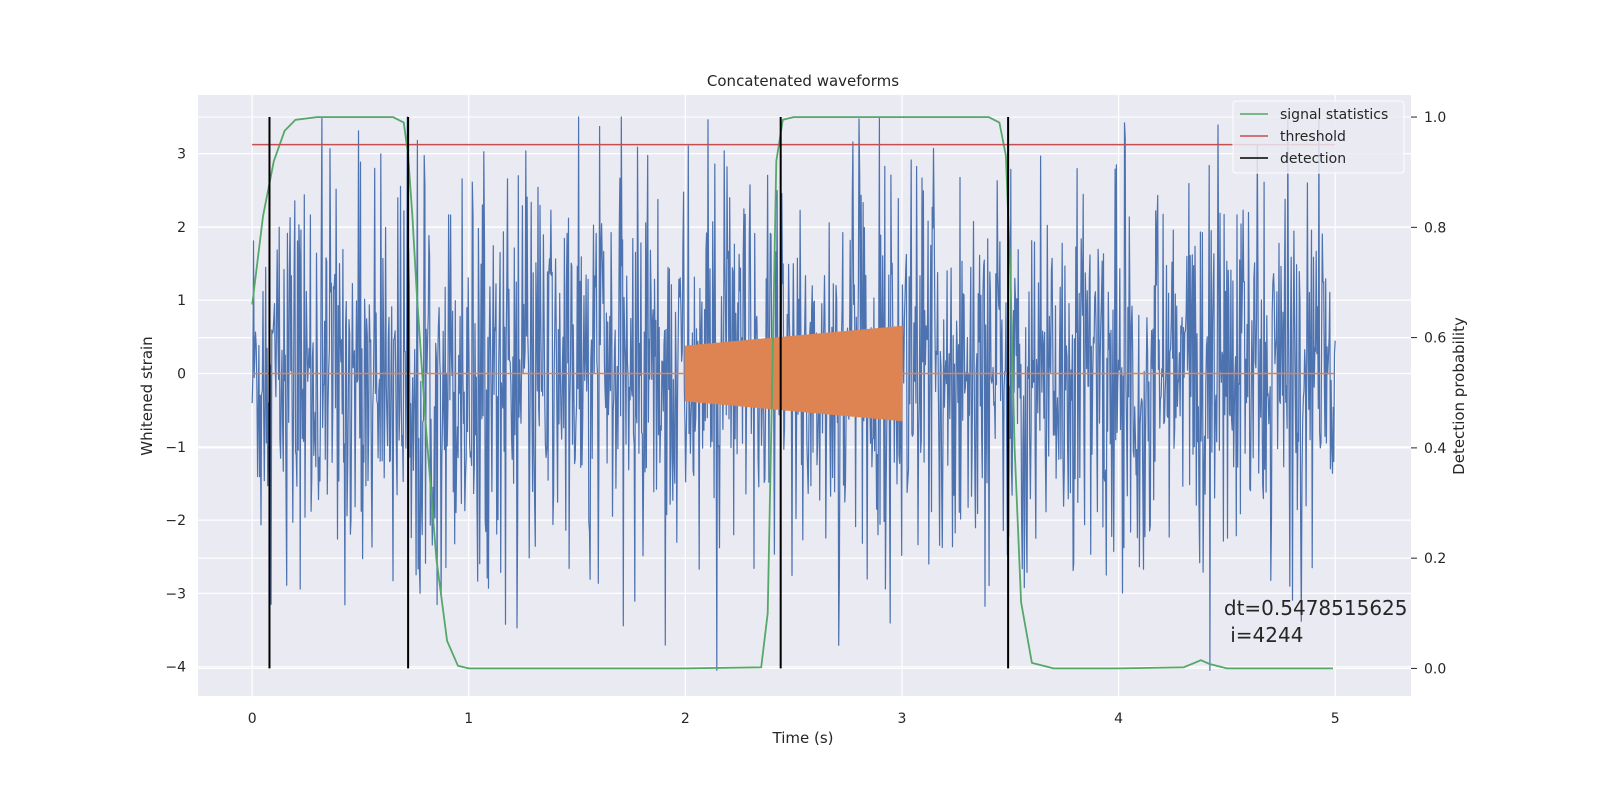  I want to click on x-tick-label: 5, so click(1335, 719).